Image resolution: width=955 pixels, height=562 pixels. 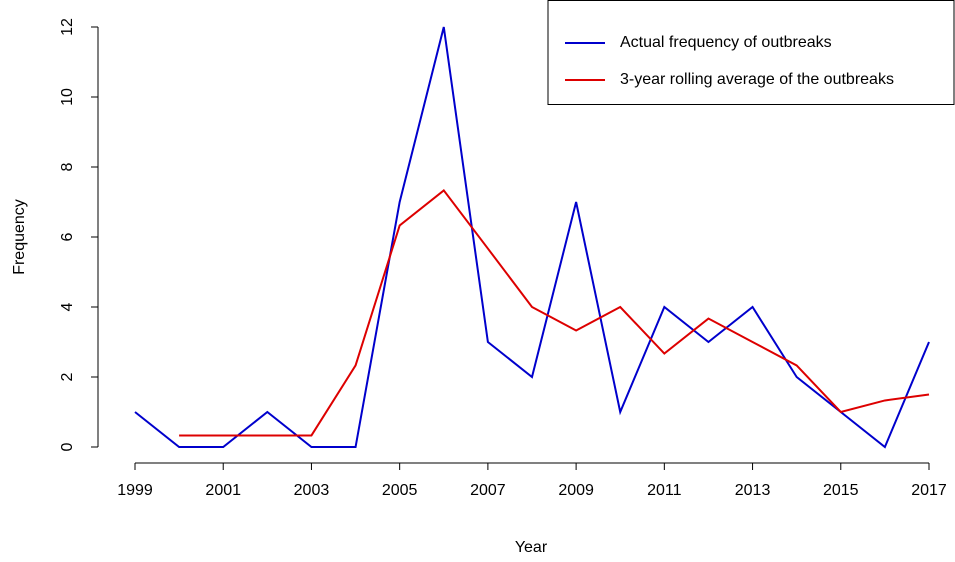 I want to click on x-tick-label: 1999, so click(x=135, y=490).